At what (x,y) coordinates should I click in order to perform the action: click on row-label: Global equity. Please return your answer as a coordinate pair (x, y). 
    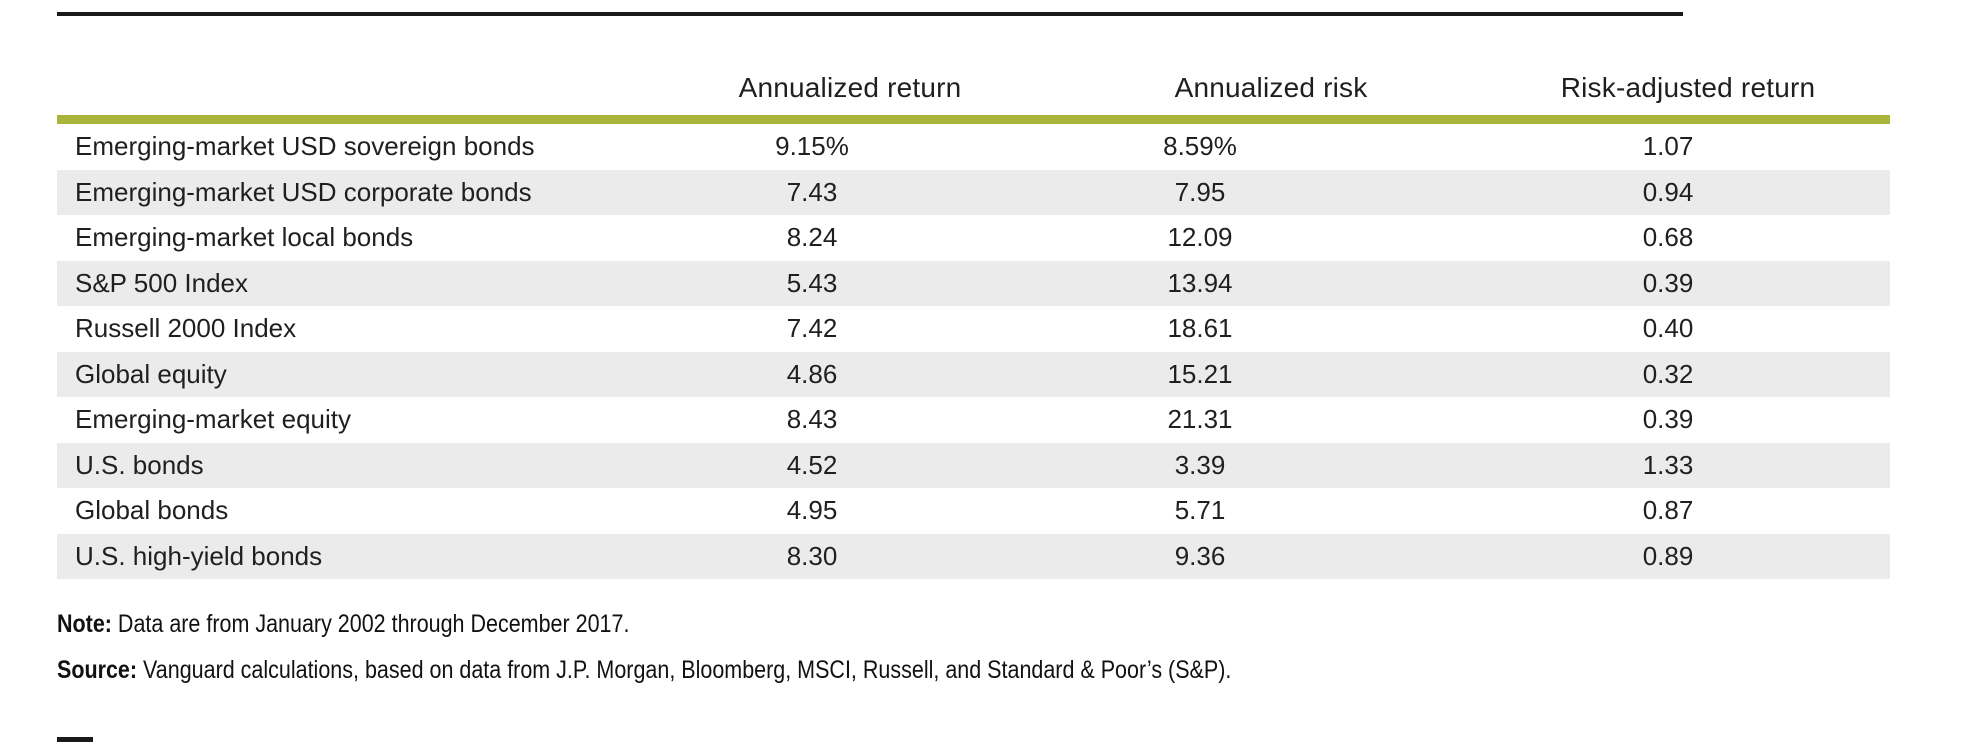
    Looking at the image, I should click on (151, 373).